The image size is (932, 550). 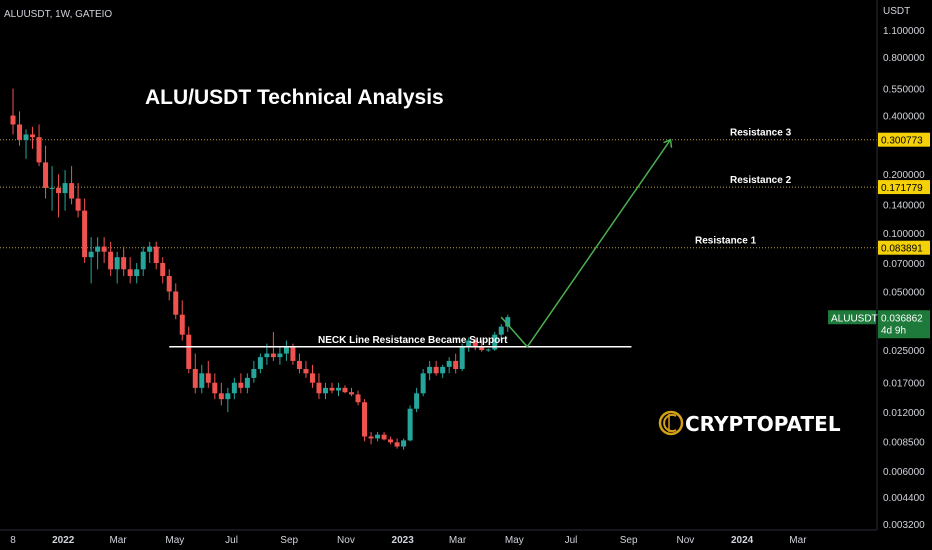 I want to click on y-tick-label: 0.140000, so click(x=904, y=205).